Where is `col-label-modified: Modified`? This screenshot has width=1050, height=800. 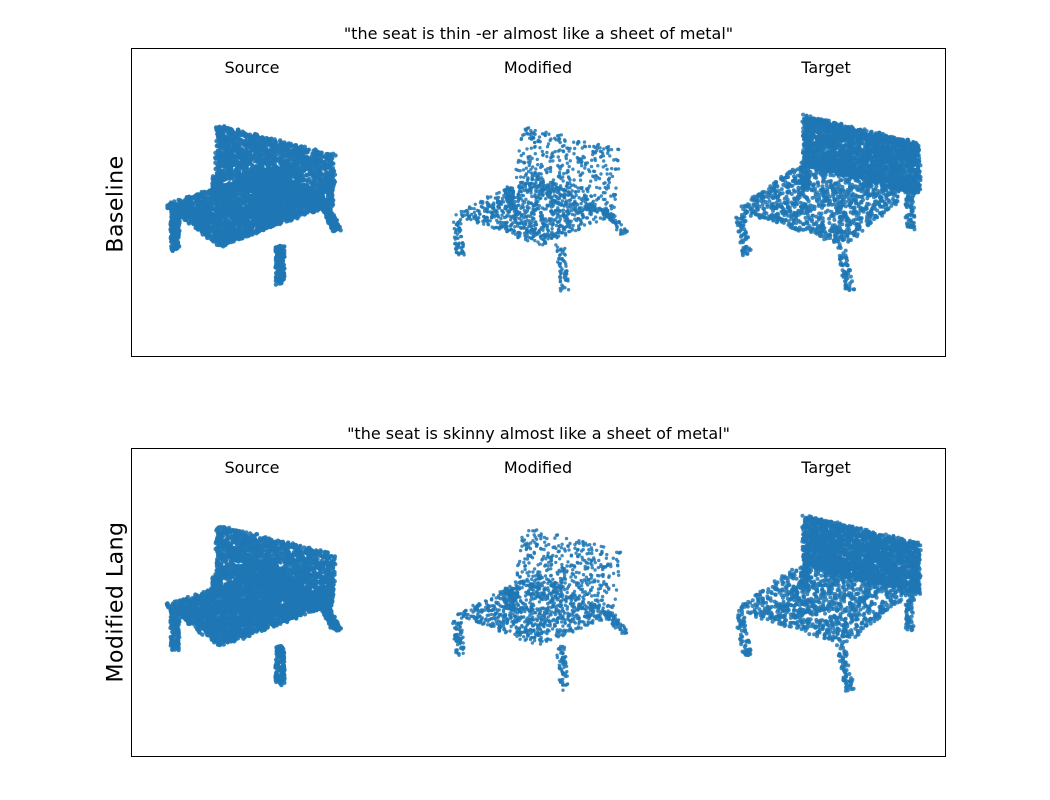
col-label-modified: Modified is located at coordinates (538, 67).